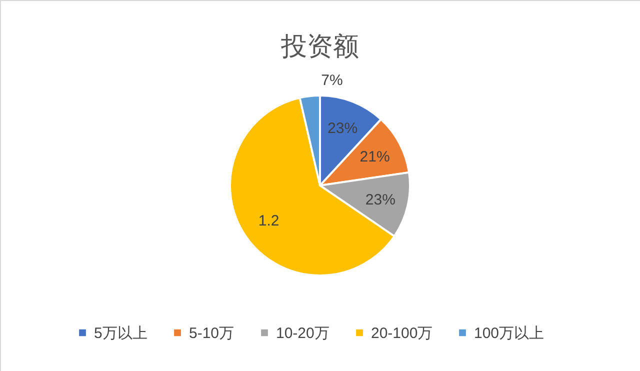 The height and width of the screenshot is (371, 640). What do you see at coordinates (402, 333) in the screenshot?
I see `legend-label: 20-100万` at bounding box center [402, 333].